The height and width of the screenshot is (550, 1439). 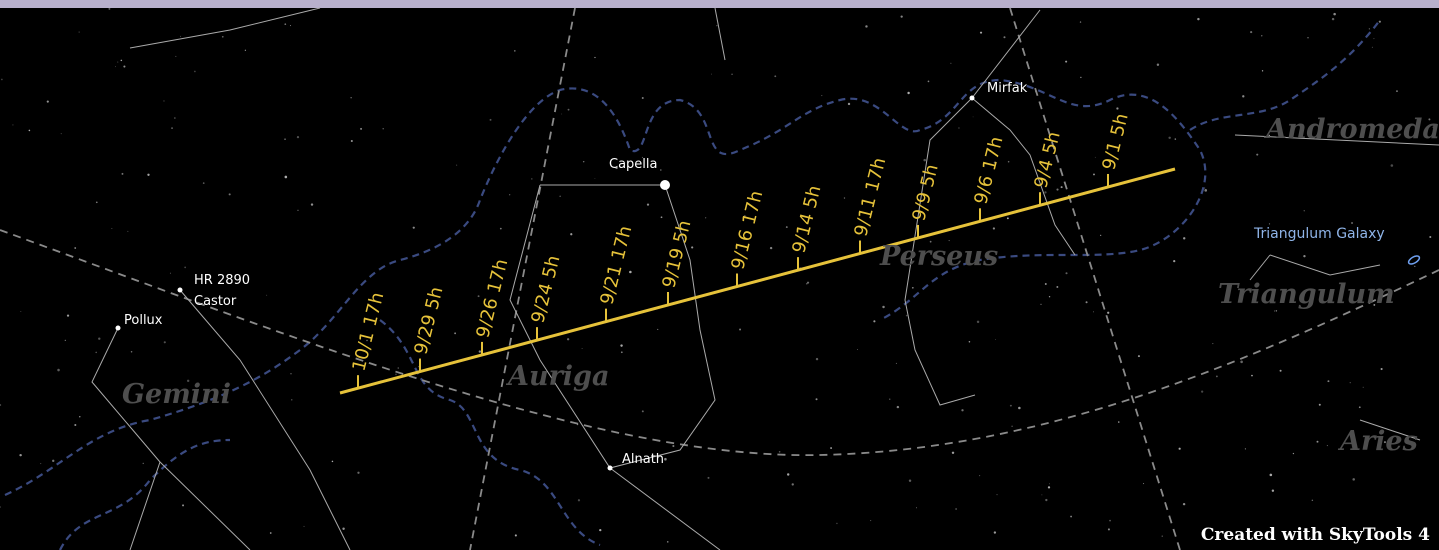 What do you see at coordinates (215, 301) in the screenshot?
I see `star-label: Castor` at bounding box center [215, 301].